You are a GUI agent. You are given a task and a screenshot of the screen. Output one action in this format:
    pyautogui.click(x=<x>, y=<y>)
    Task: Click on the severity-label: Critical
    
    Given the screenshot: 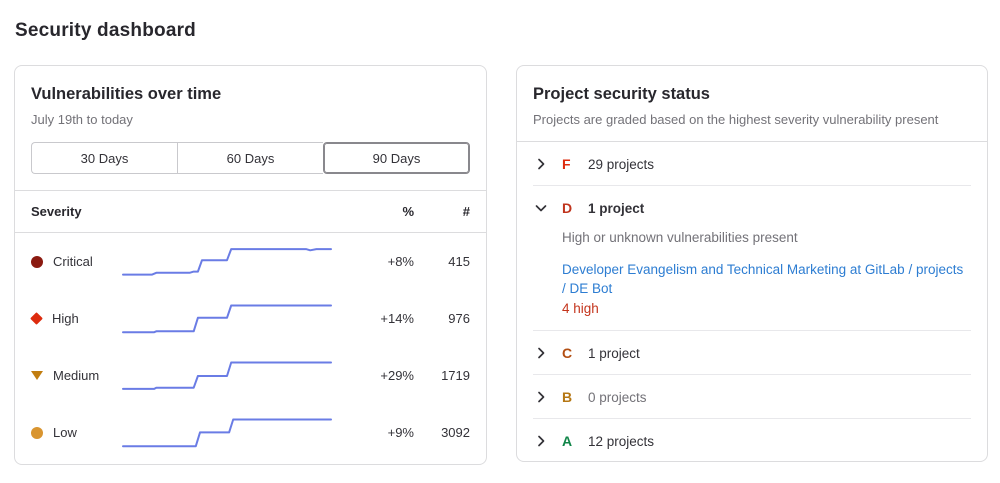 What is the action you would take?
    pyautogui.click(x=73, y=261)
    